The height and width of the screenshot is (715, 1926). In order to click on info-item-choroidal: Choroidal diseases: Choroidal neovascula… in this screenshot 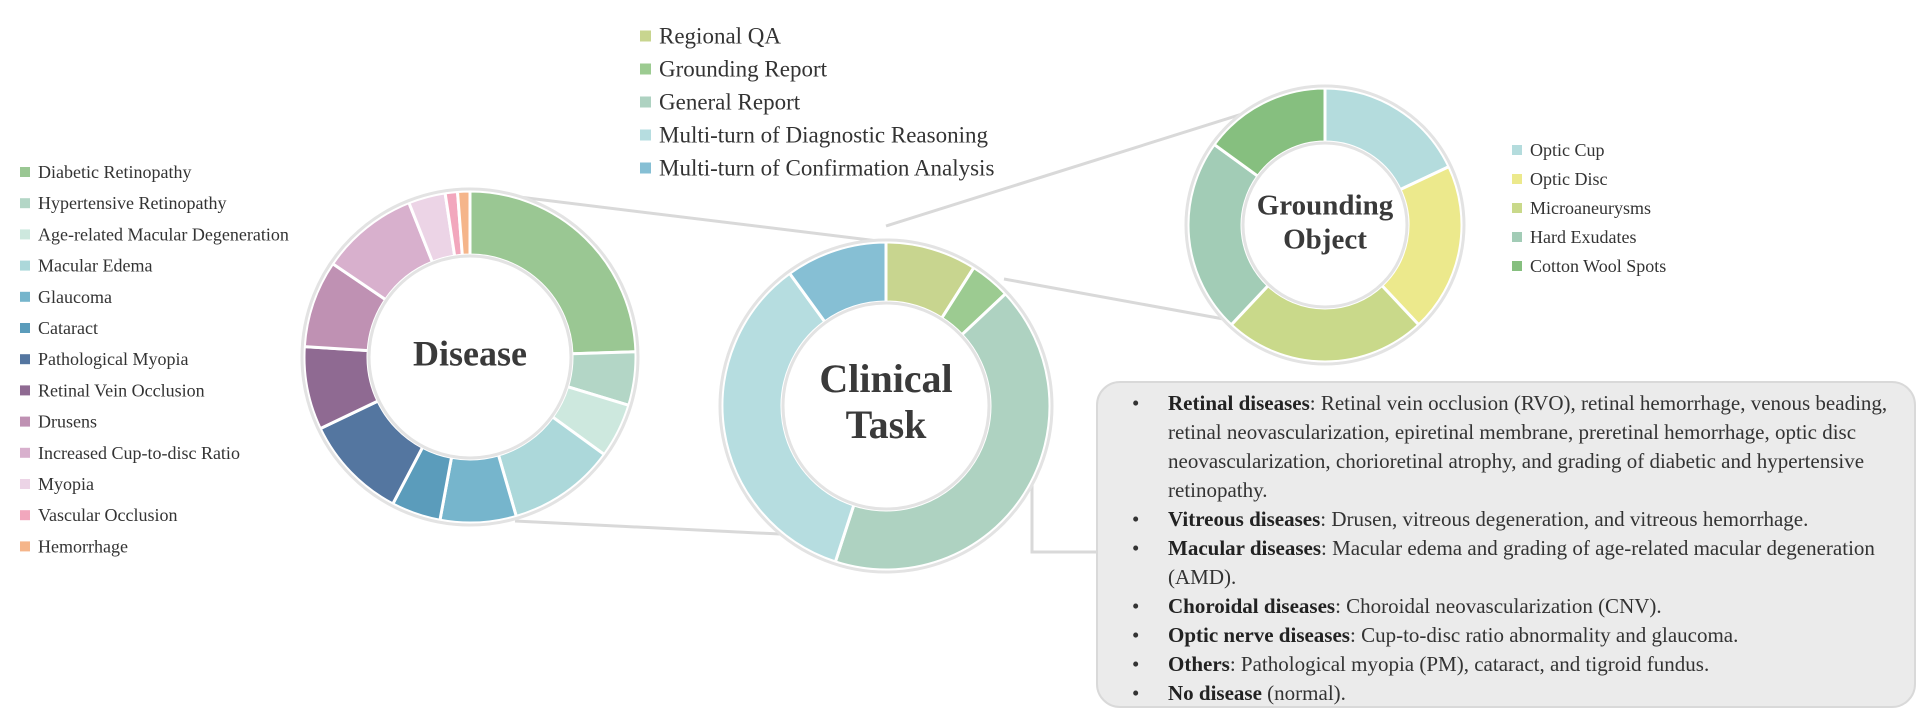, I will do `click(1514, 606)`.